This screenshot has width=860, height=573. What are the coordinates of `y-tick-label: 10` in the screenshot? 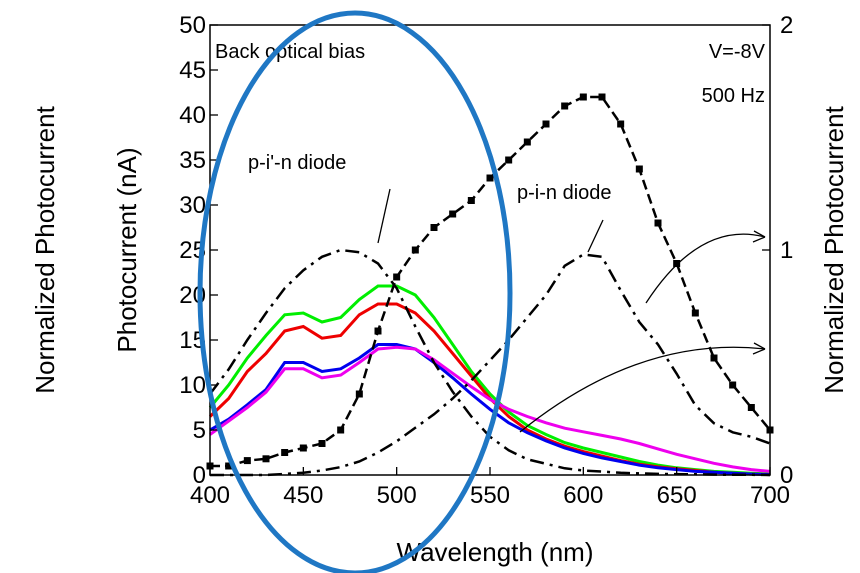 It's located at (192, 385).